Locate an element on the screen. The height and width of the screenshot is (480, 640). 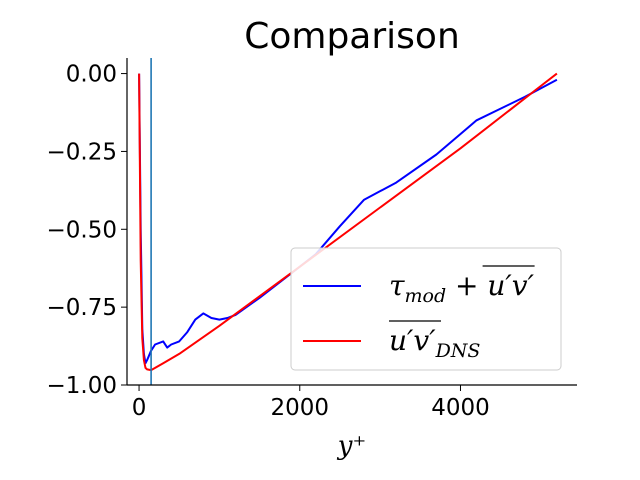
x-tick-label: 2000 is located at coordinates (299, 408).